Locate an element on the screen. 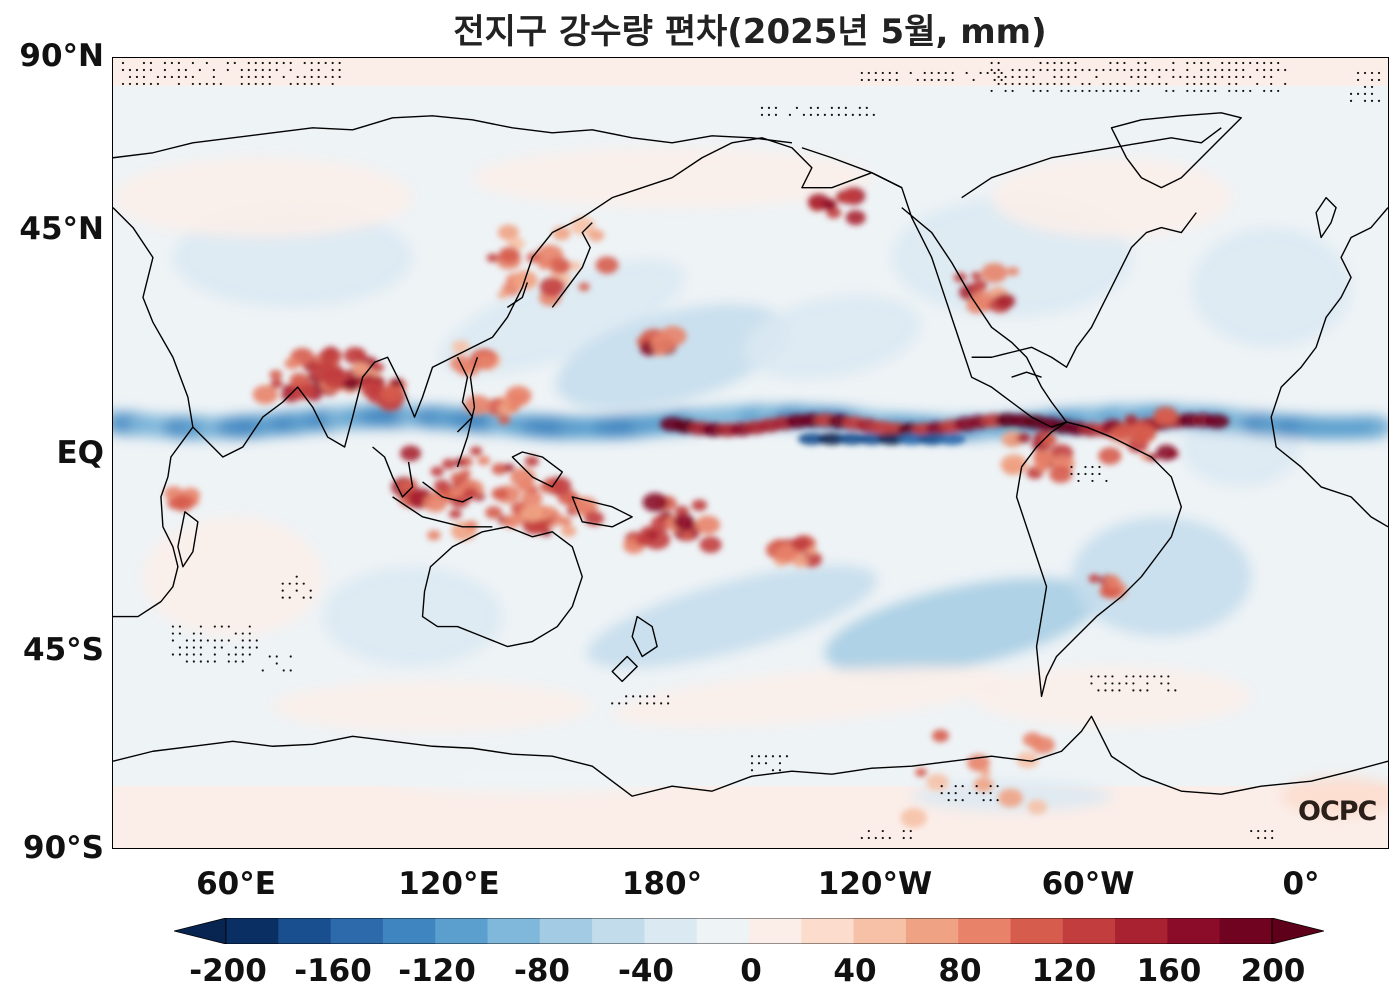  ocpc-logo: OCPC is located at coordinates (1337, 811).